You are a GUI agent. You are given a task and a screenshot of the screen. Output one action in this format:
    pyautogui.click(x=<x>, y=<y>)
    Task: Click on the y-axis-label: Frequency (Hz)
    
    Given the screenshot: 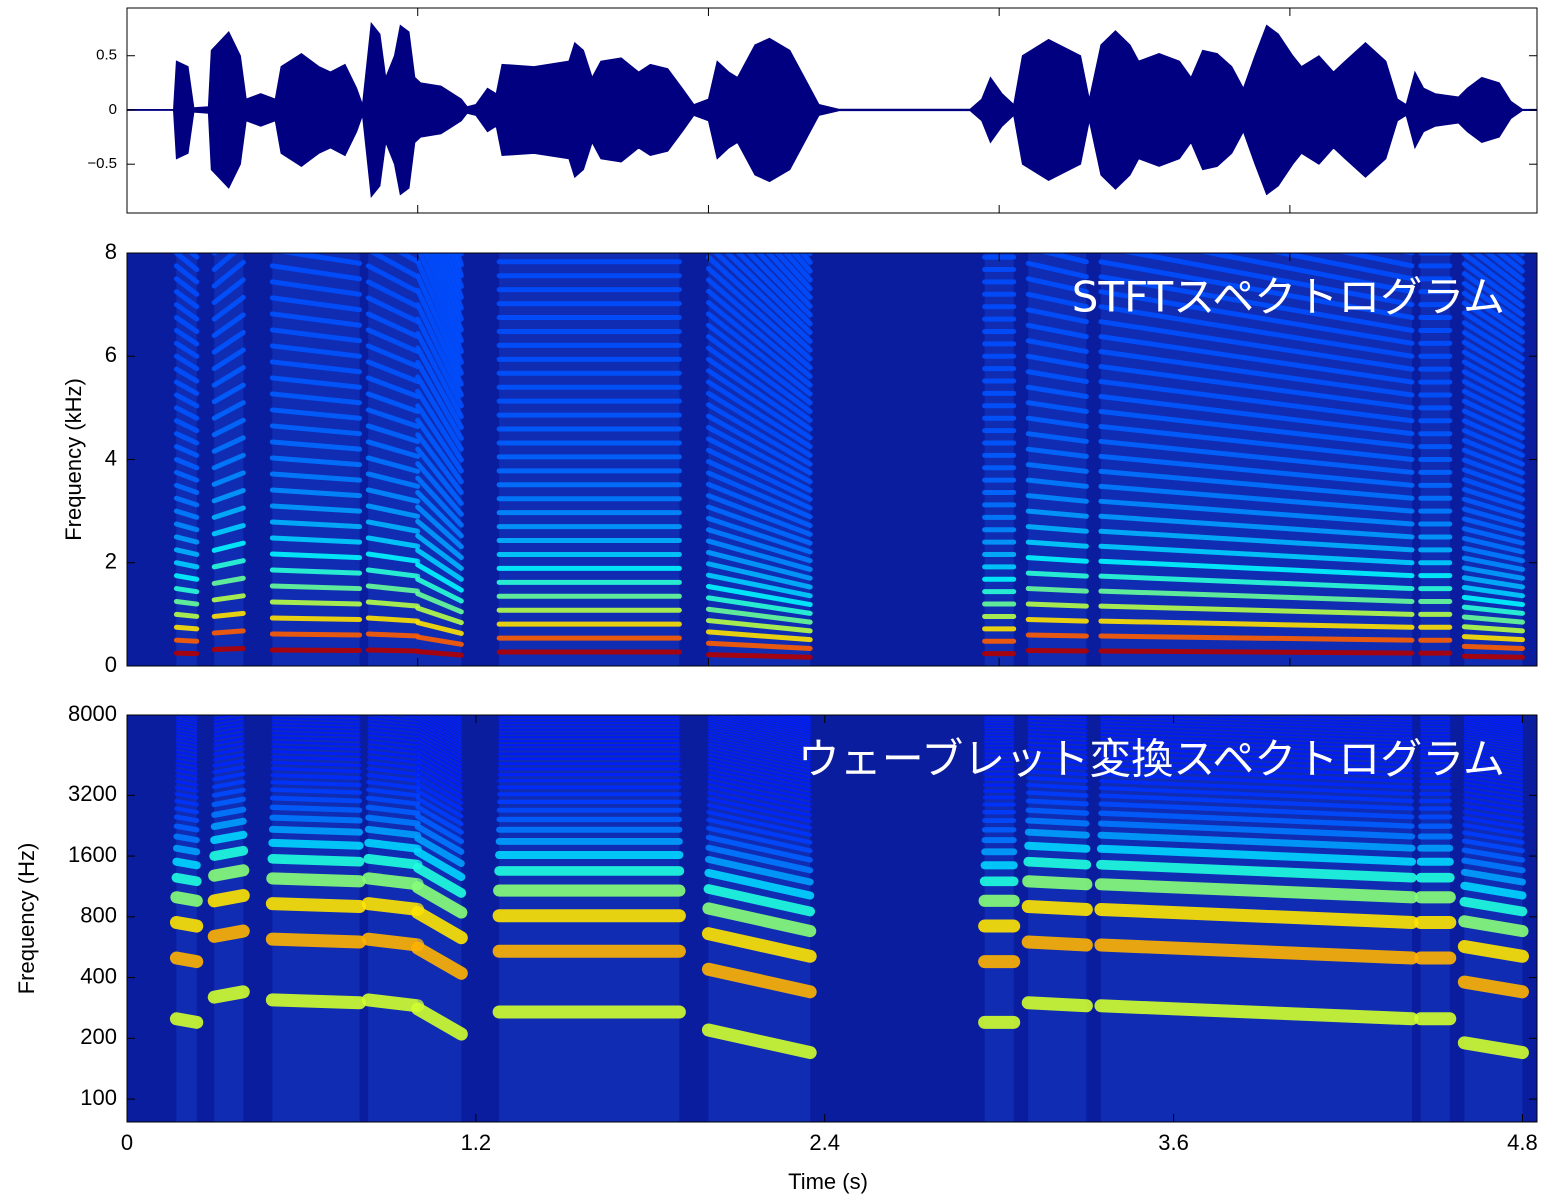 What is the action you would take?
    pyautogui.click(x=26, y=919)
    